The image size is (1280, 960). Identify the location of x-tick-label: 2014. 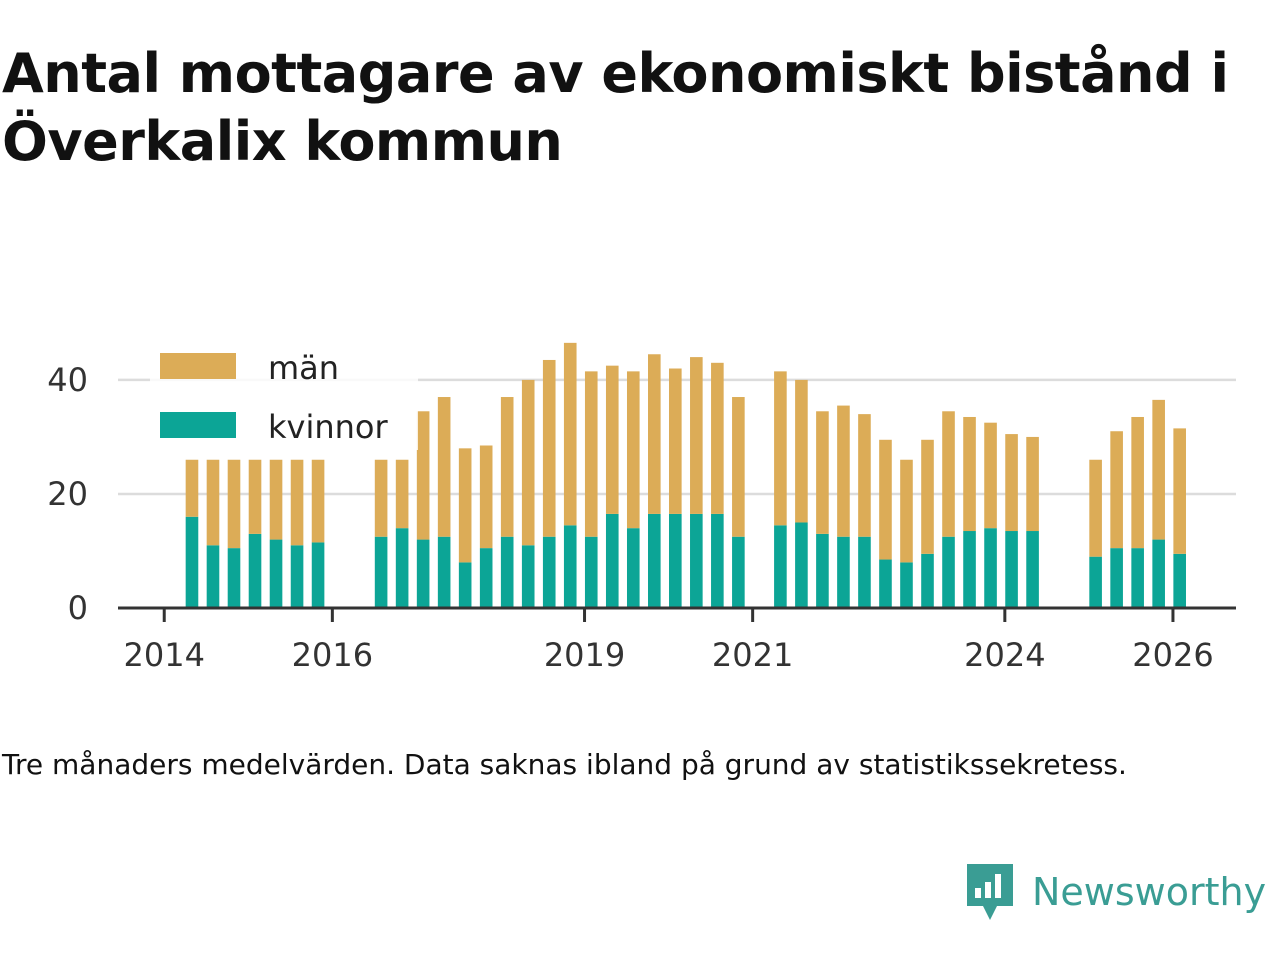
(164, 655).